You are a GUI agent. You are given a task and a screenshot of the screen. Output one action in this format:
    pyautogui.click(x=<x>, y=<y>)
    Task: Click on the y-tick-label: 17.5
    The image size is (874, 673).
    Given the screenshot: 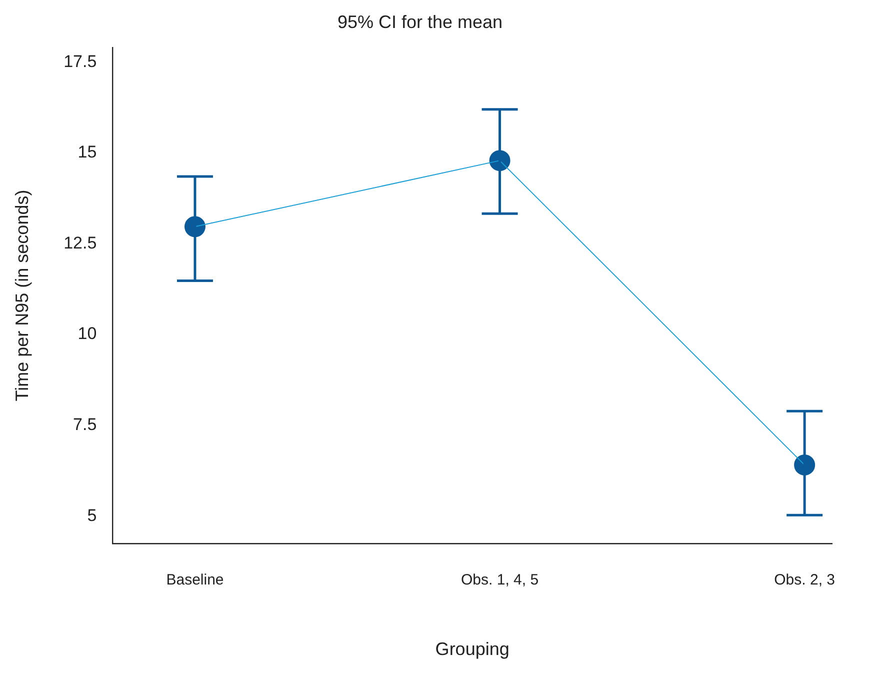 What is the action you would take?
    pyautogui.click(x=80, y=61)
    